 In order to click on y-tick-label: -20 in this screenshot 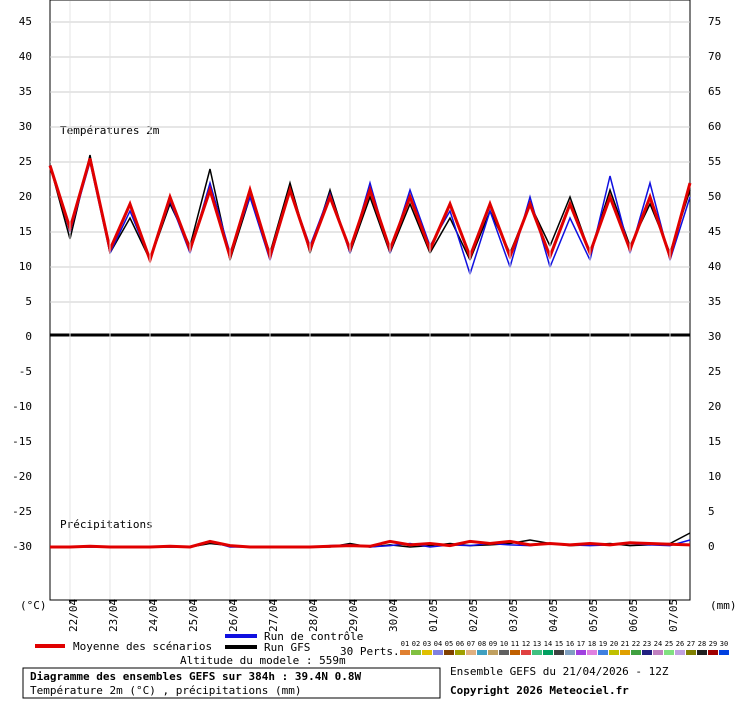, I will do `click(22, 476)`.